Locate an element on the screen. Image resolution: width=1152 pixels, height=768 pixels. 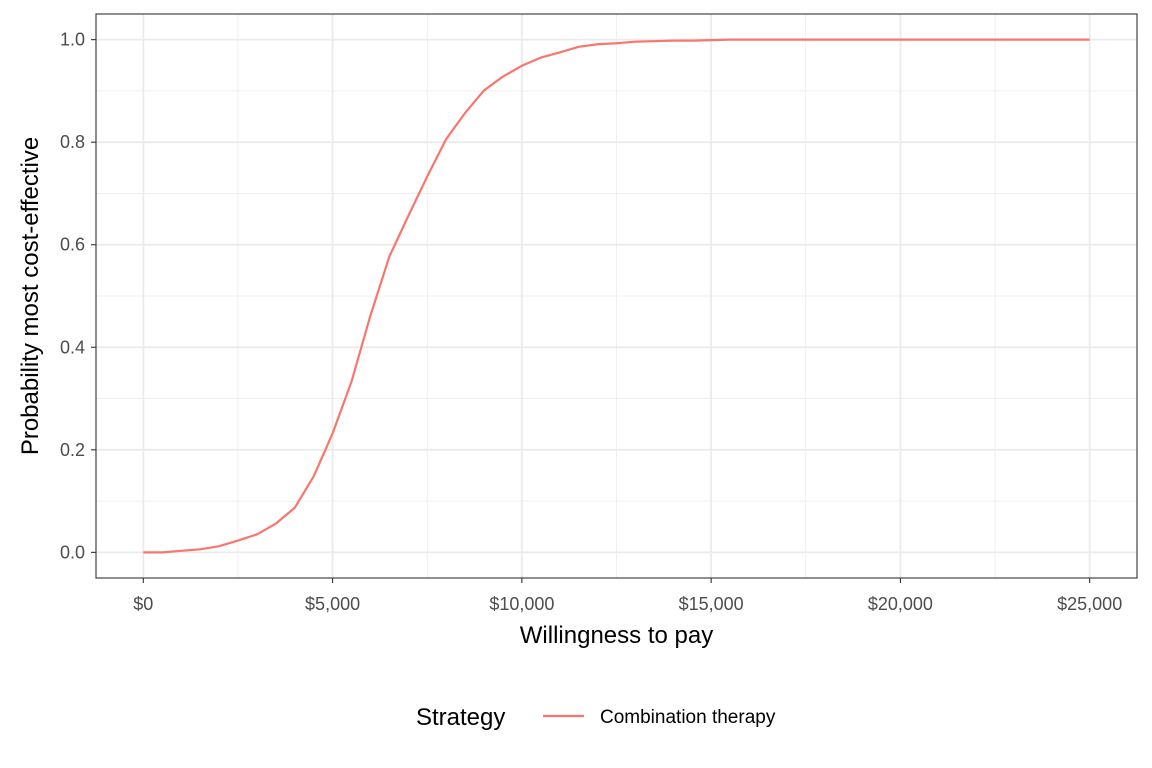
y-axis-ticks is located at coordinates (93, 296).